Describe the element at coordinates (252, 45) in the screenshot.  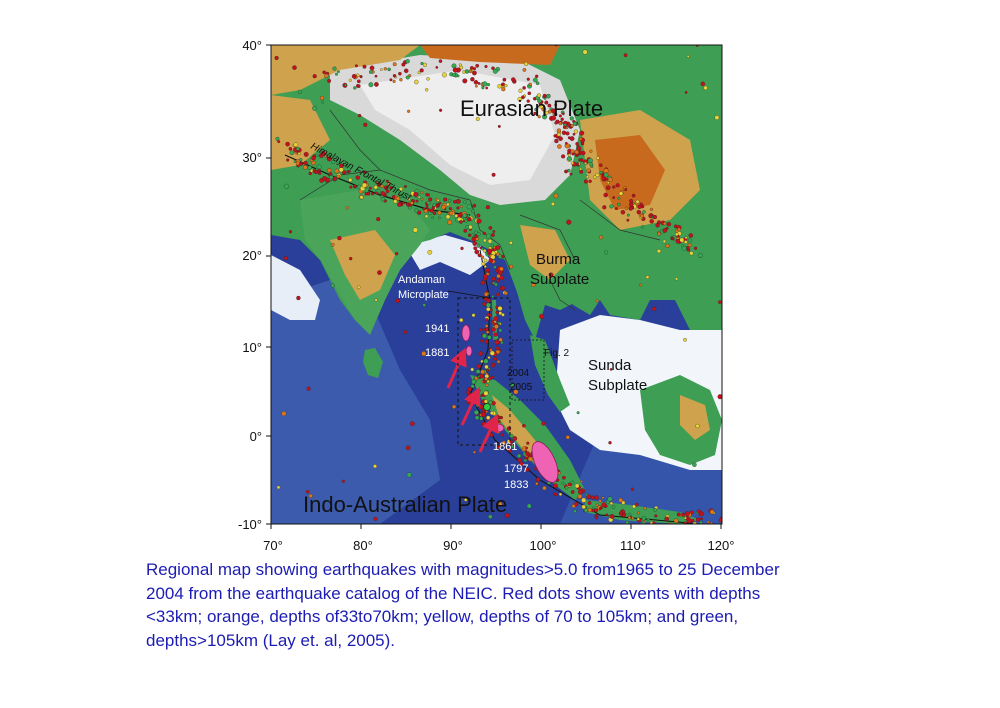
I see `lat-tick-40: 40°` at that location.